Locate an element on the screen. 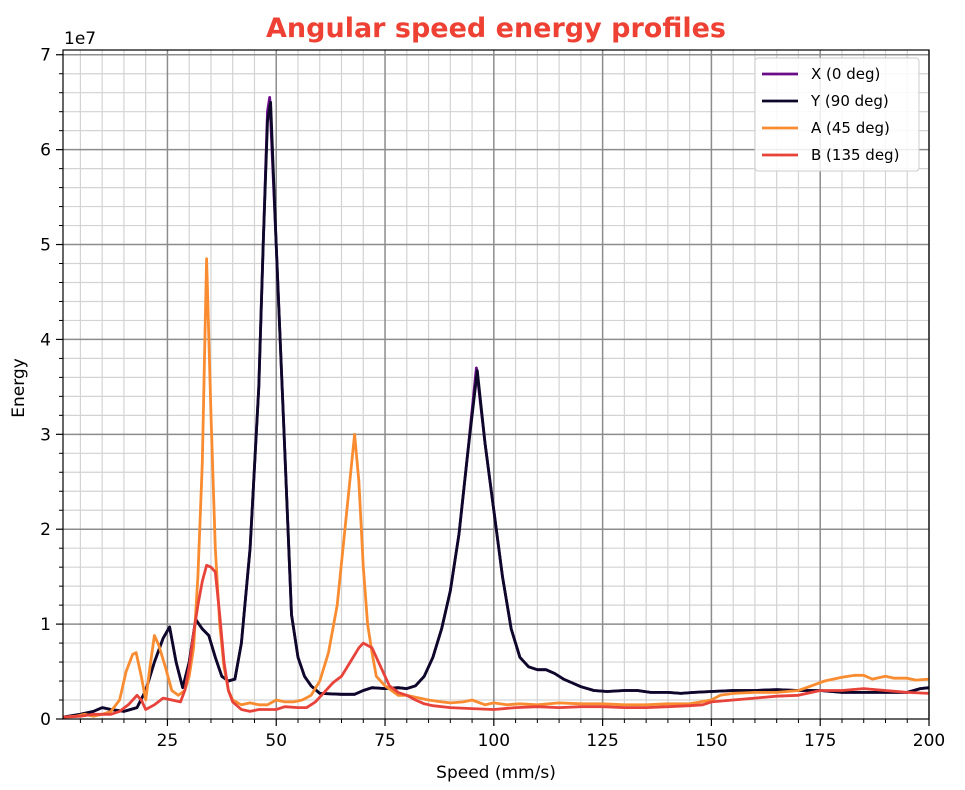  x-axis-label: Speed (mm/s) is located at coordinates (496, 773).